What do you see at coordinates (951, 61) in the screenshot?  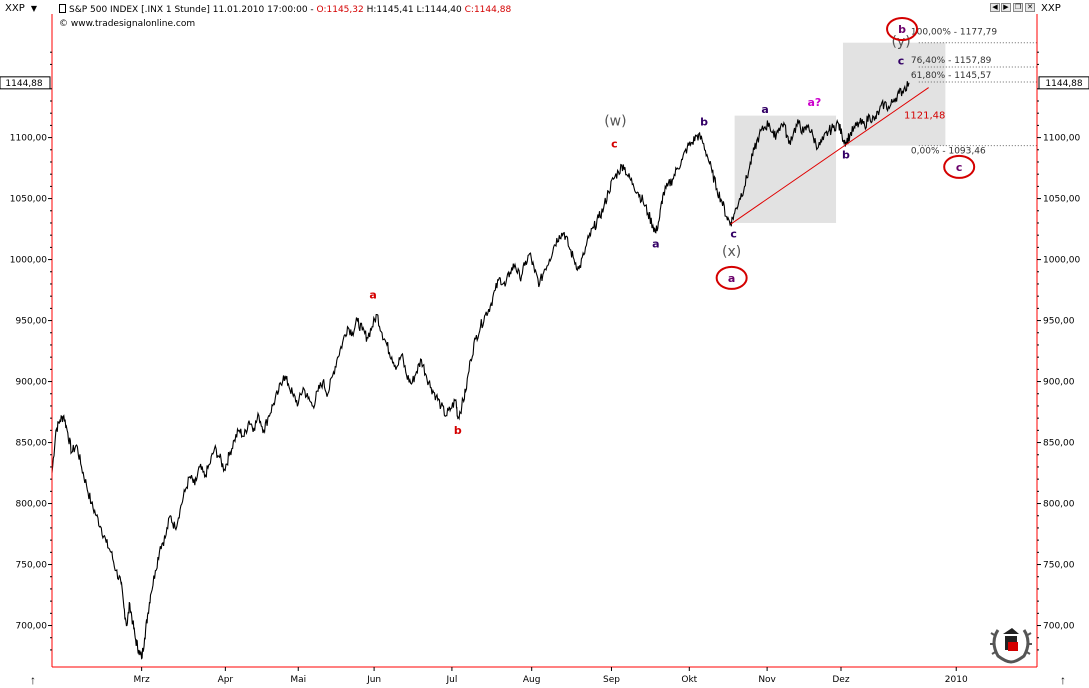 I see `fib-label: 76,40% - 1157,89` at bounding box center [951, 61].